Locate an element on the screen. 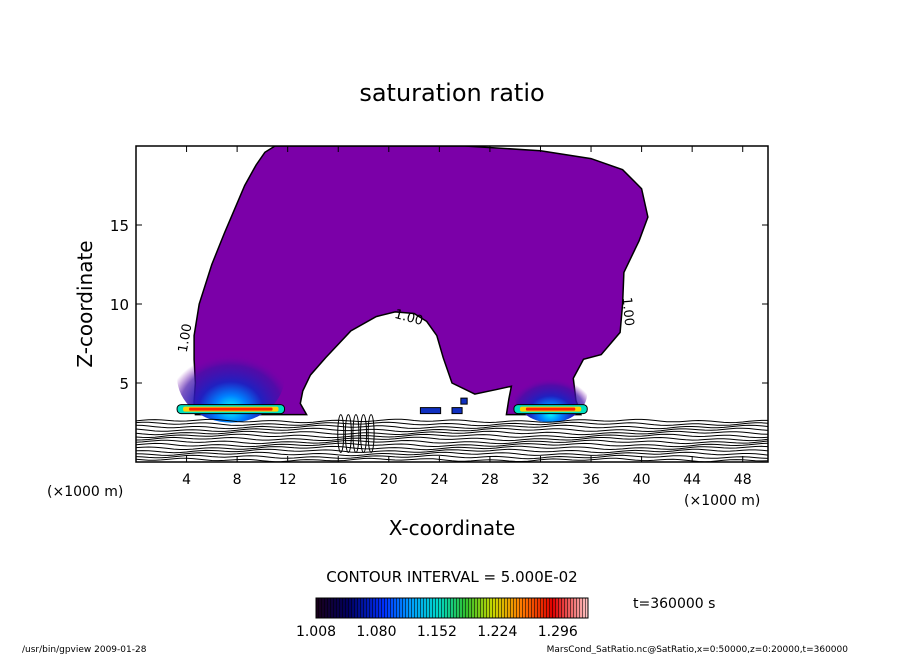 The width and height of the screenshot is (904, 654). y-tick-label: 10 is located at coordinates (119, 305).